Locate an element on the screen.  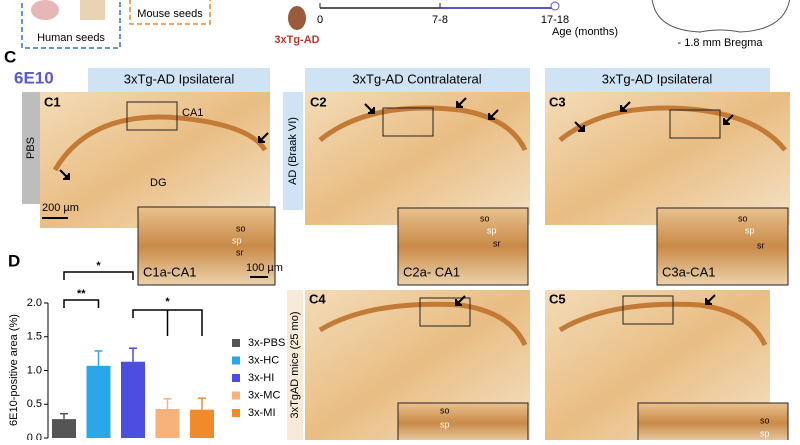
micrograph is located at coordinates (667, 158).